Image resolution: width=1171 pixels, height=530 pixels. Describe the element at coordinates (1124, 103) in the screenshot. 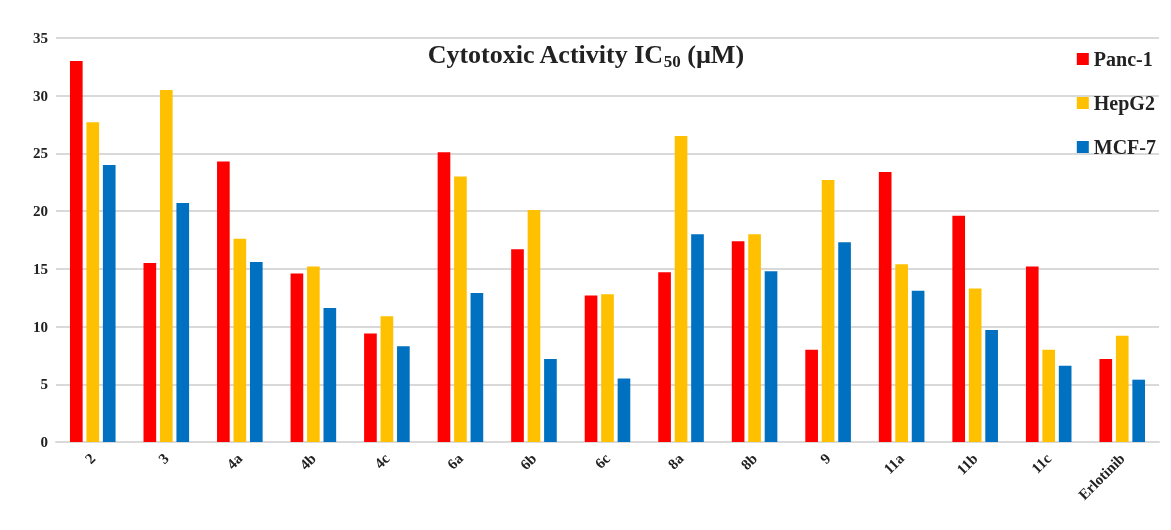

I see `legend-label: HepG2` at that location.